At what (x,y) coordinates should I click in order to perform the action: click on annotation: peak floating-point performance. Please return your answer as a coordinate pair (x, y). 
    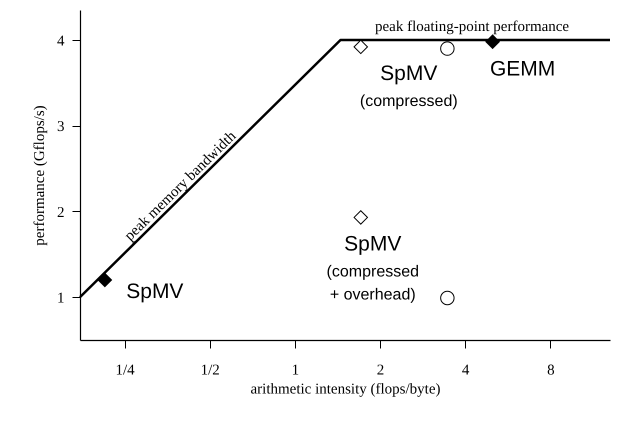
    Looking at the image, I should click on (472, 27).